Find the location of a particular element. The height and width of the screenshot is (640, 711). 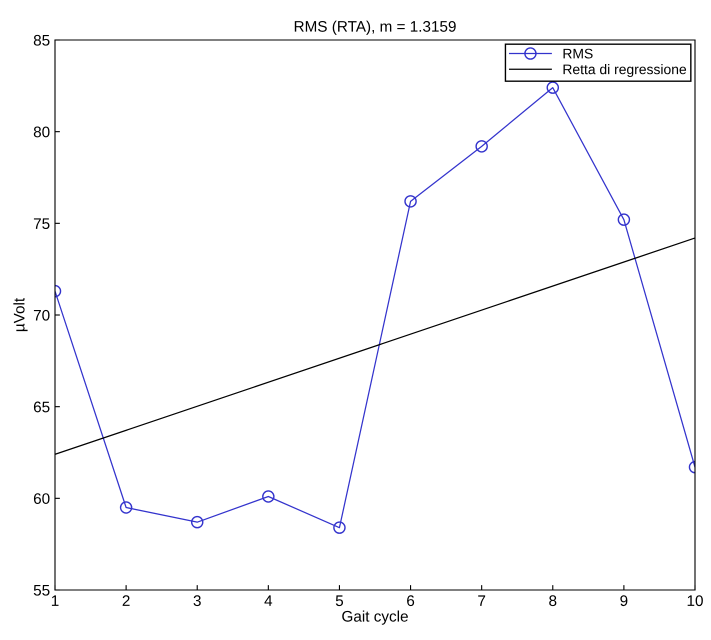

x-tick-label: 7 is located at coordinates (482, 600).